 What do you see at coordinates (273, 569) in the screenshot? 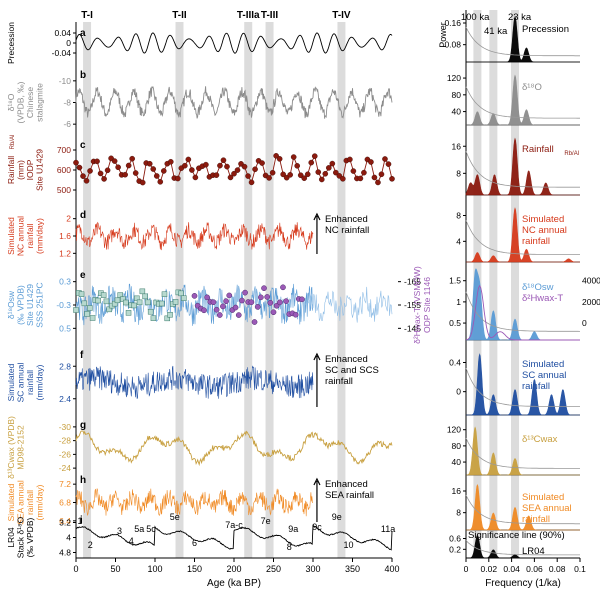
I see `x-tick-label: 250` at bounding box center [273, 569].